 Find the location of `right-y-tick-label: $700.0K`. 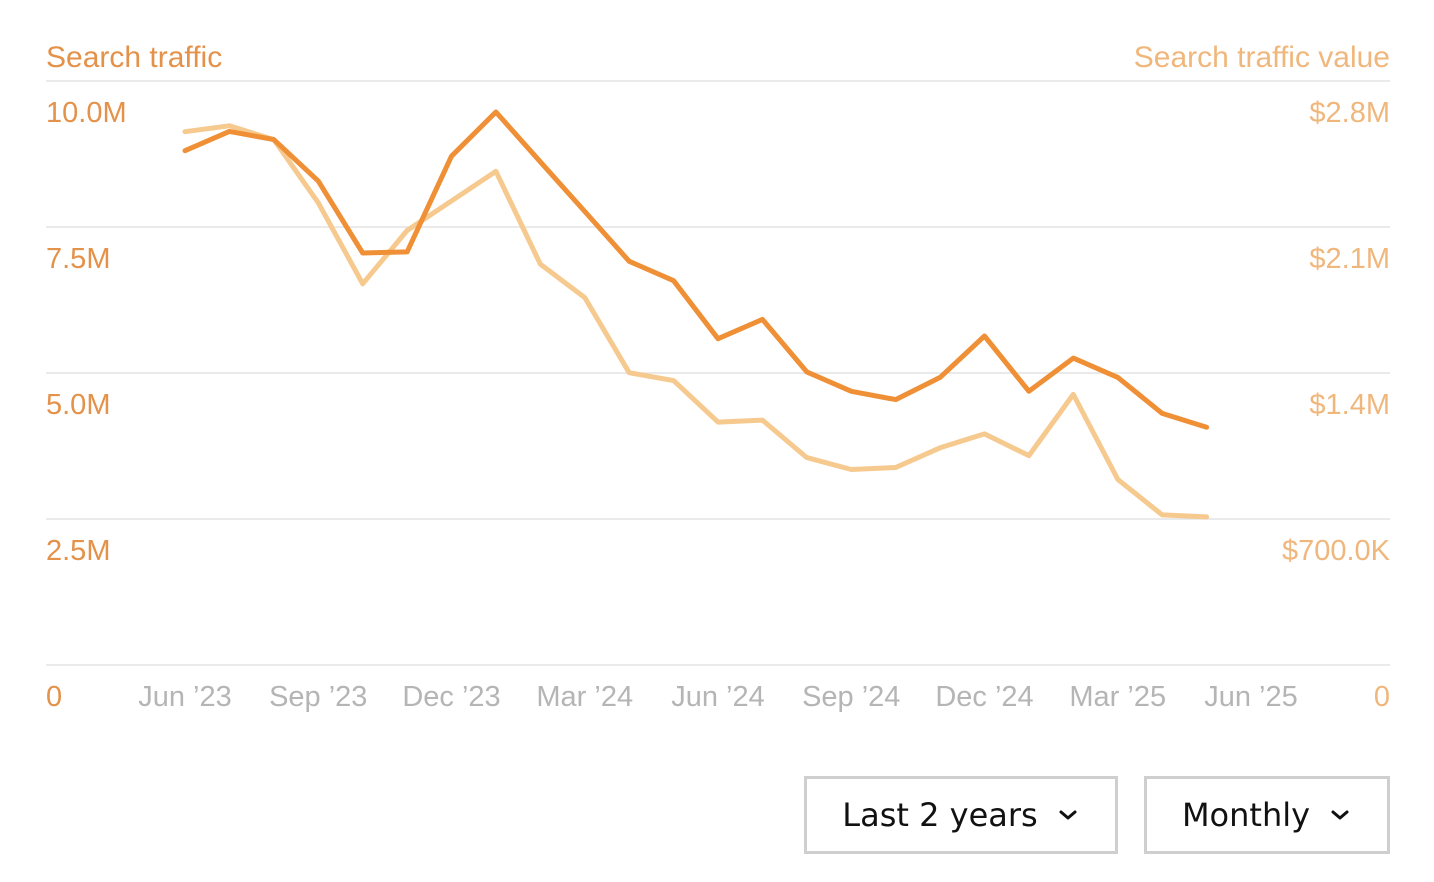

right-y-tick-label: $700.0K is located at coordinates (1336, 551).